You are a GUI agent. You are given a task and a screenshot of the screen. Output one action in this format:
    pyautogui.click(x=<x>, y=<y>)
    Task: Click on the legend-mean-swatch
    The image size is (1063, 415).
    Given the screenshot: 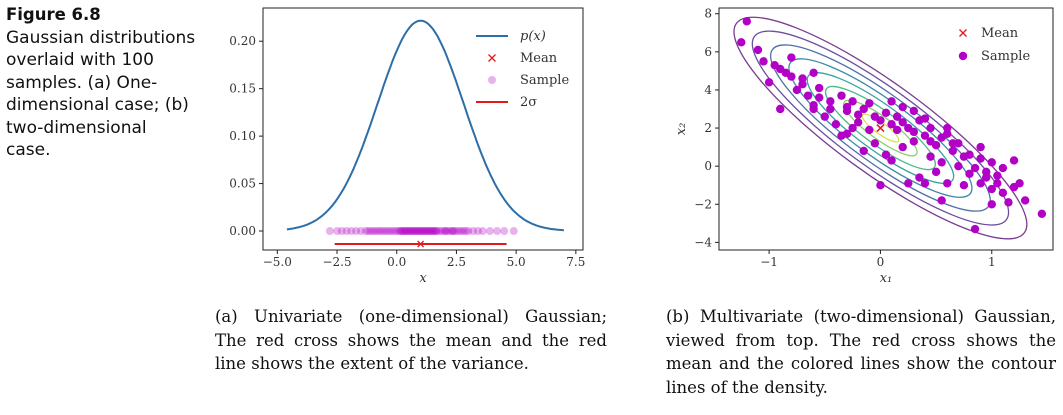 What is the action you would take?
    pyautogui.click(x=492, y=58)
    